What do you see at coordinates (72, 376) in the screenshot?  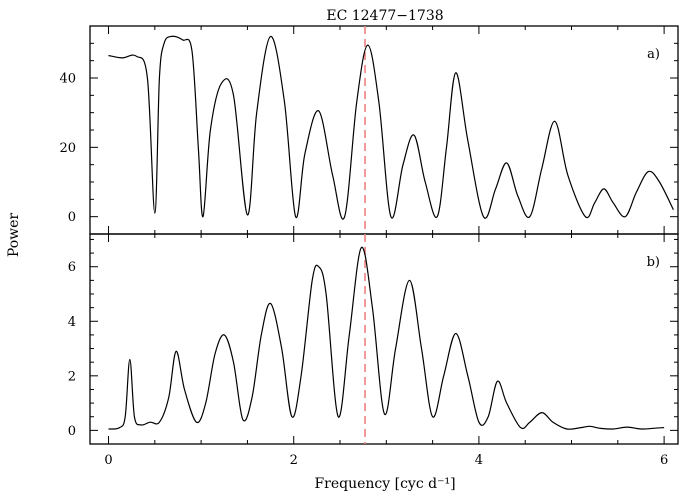 I see `y-tick-label: 2` at bounding box center [72, 376].